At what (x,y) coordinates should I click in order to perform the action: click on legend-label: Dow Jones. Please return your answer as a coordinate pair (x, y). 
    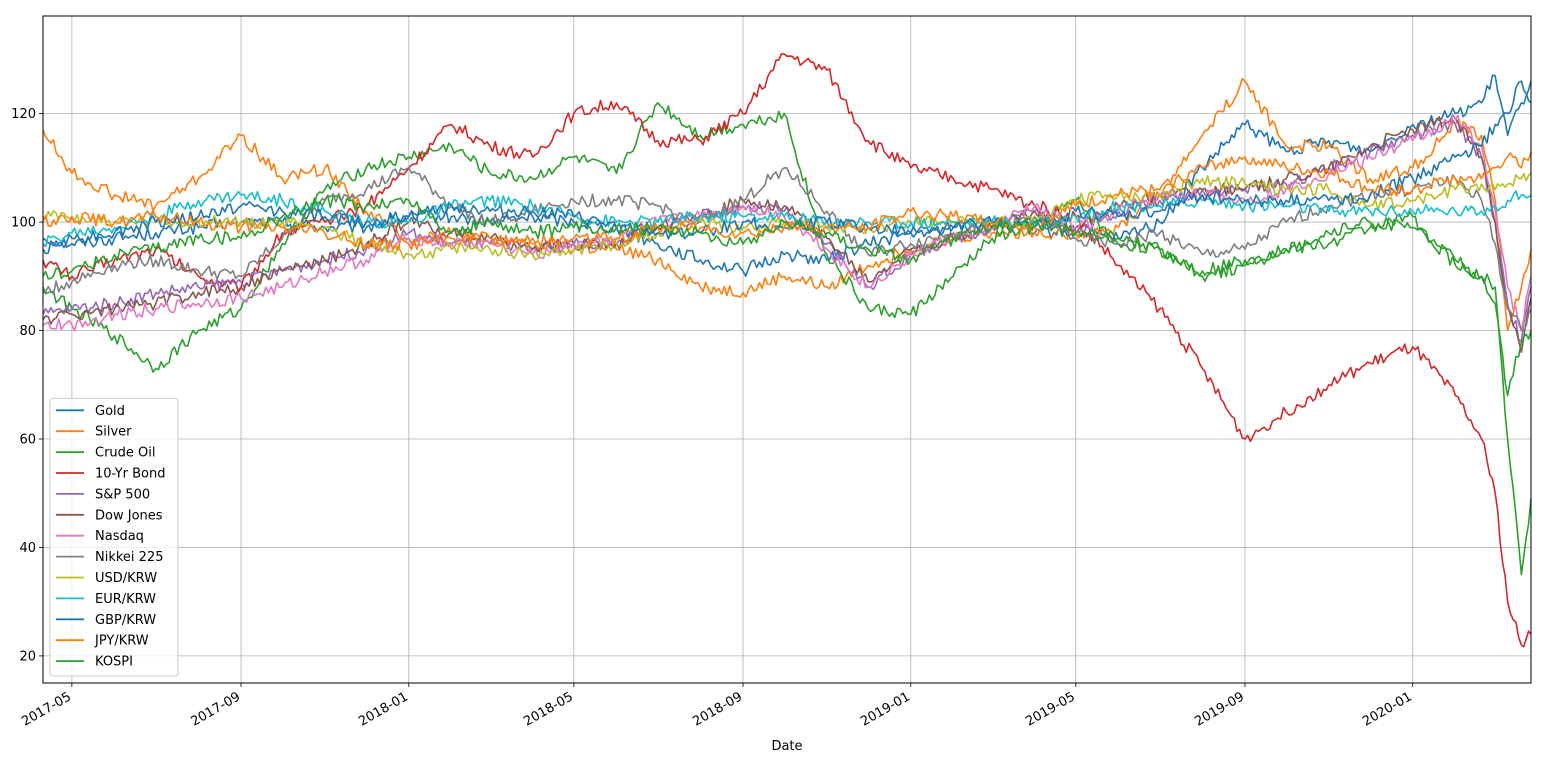
    Looking at the image, I should click on (129, 515).